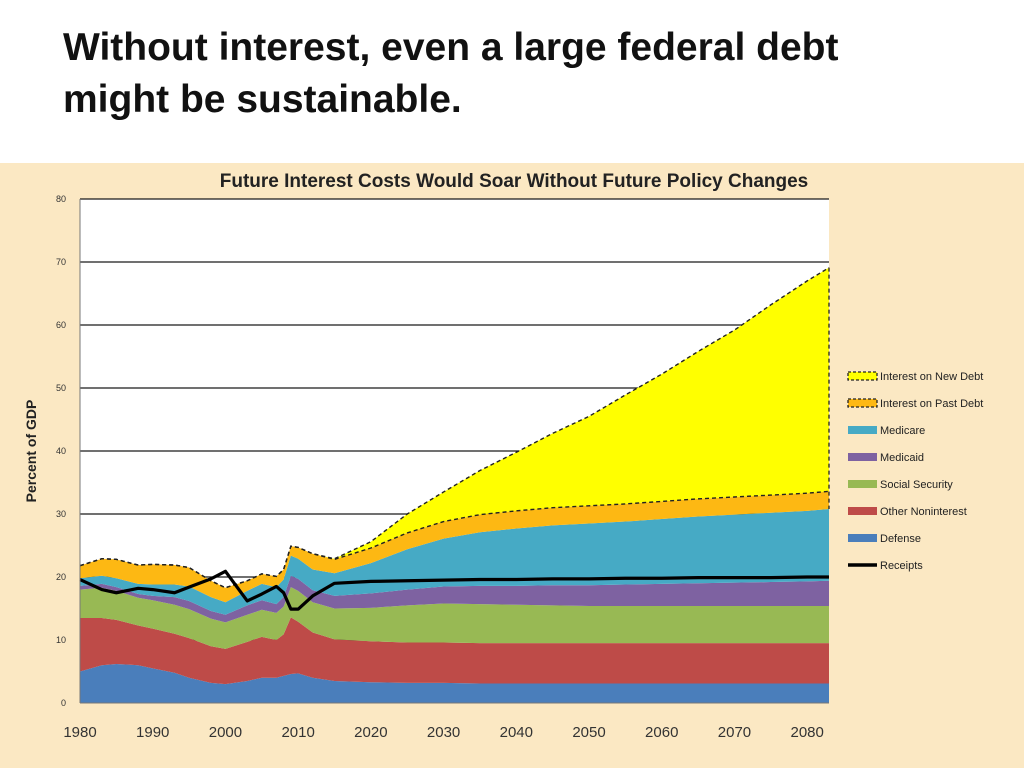 This screenshot has height=768, width=1024. What do you see at coordinates (262, 99) in the screenshot?
I see `slide-title-line-2: might be sustainable.` at bounding box center [262, 99].